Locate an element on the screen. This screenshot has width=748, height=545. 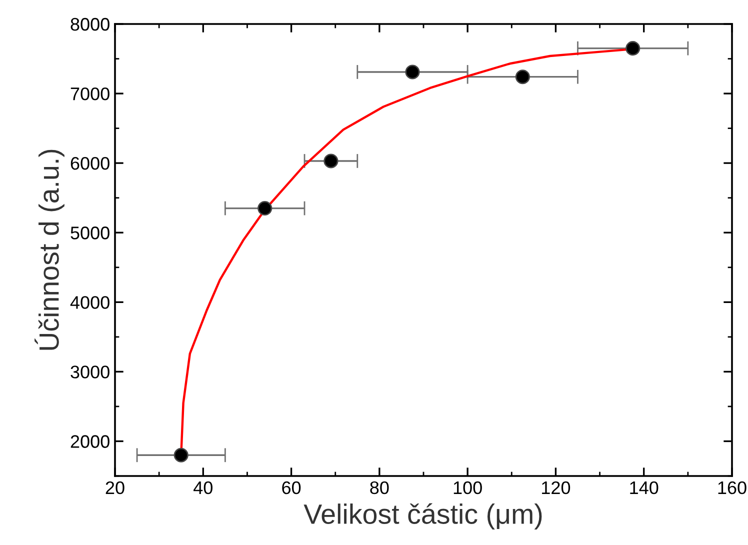
x-tick-label: 20 is located at coordinates (115, 487).